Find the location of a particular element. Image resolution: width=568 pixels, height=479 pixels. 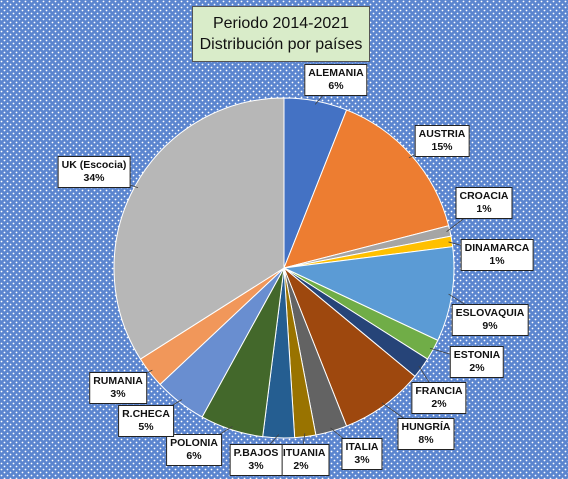

data-label: AUSTRIA 15% is located at coordinates (442, 141).